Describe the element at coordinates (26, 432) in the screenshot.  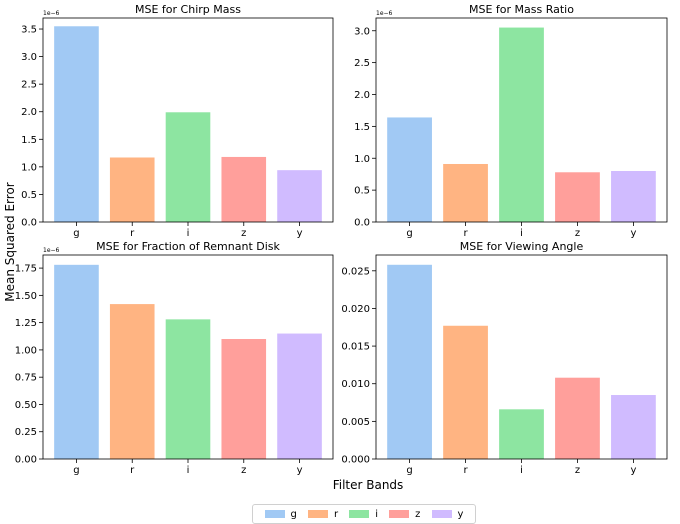
I see `y-tick-label: 0.25` at that location.